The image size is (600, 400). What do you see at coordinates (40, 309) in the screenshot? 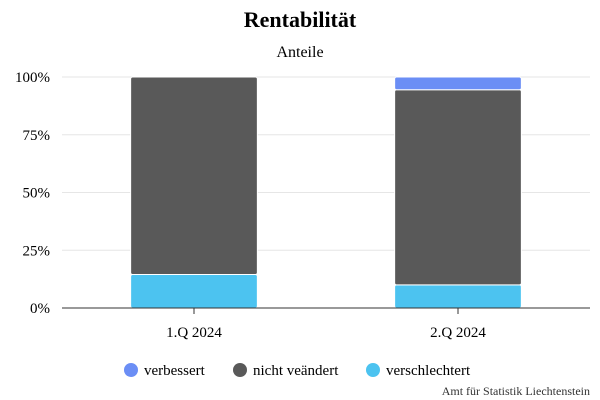
I see `y-tick-label: 0%` at bounding box center [40, 309].